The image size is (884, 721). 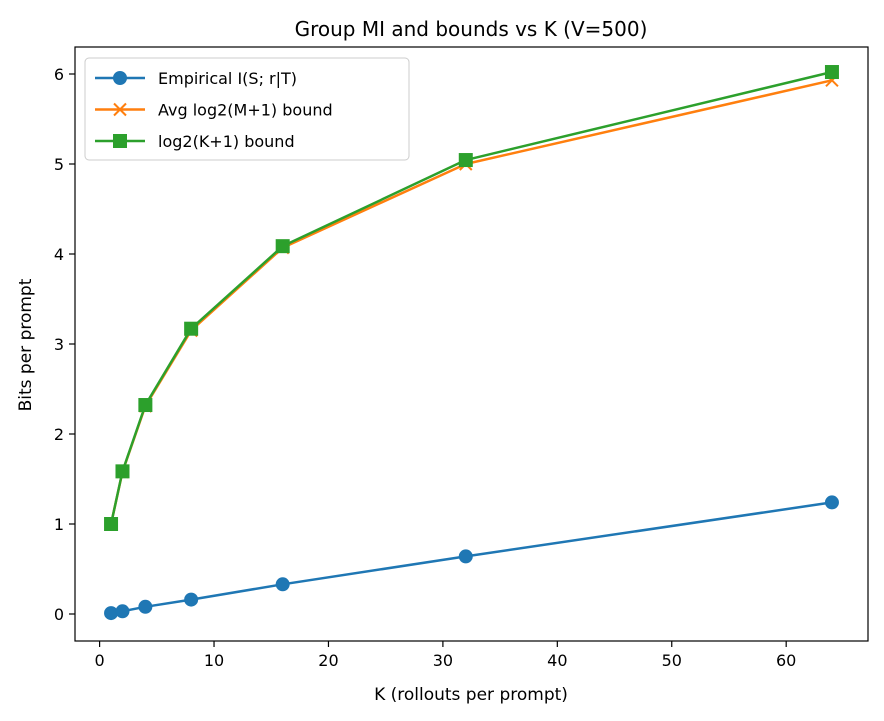 I want to click on x-tick-label: 50, so click(x=672, y=660).